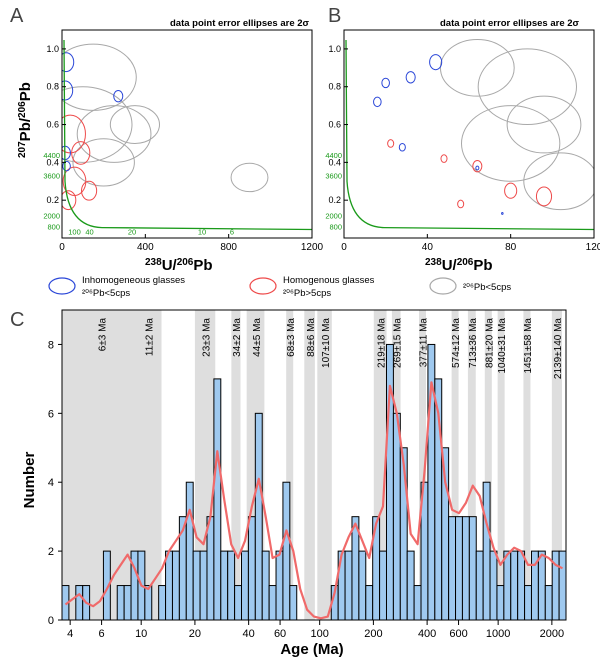 Image resolution: width=600 pixels, height=660 pixels. Describe the element at coordinates (179, 265) in the screenshot. I see `panel-a-xlabel: 238U/206Pb` at that location.